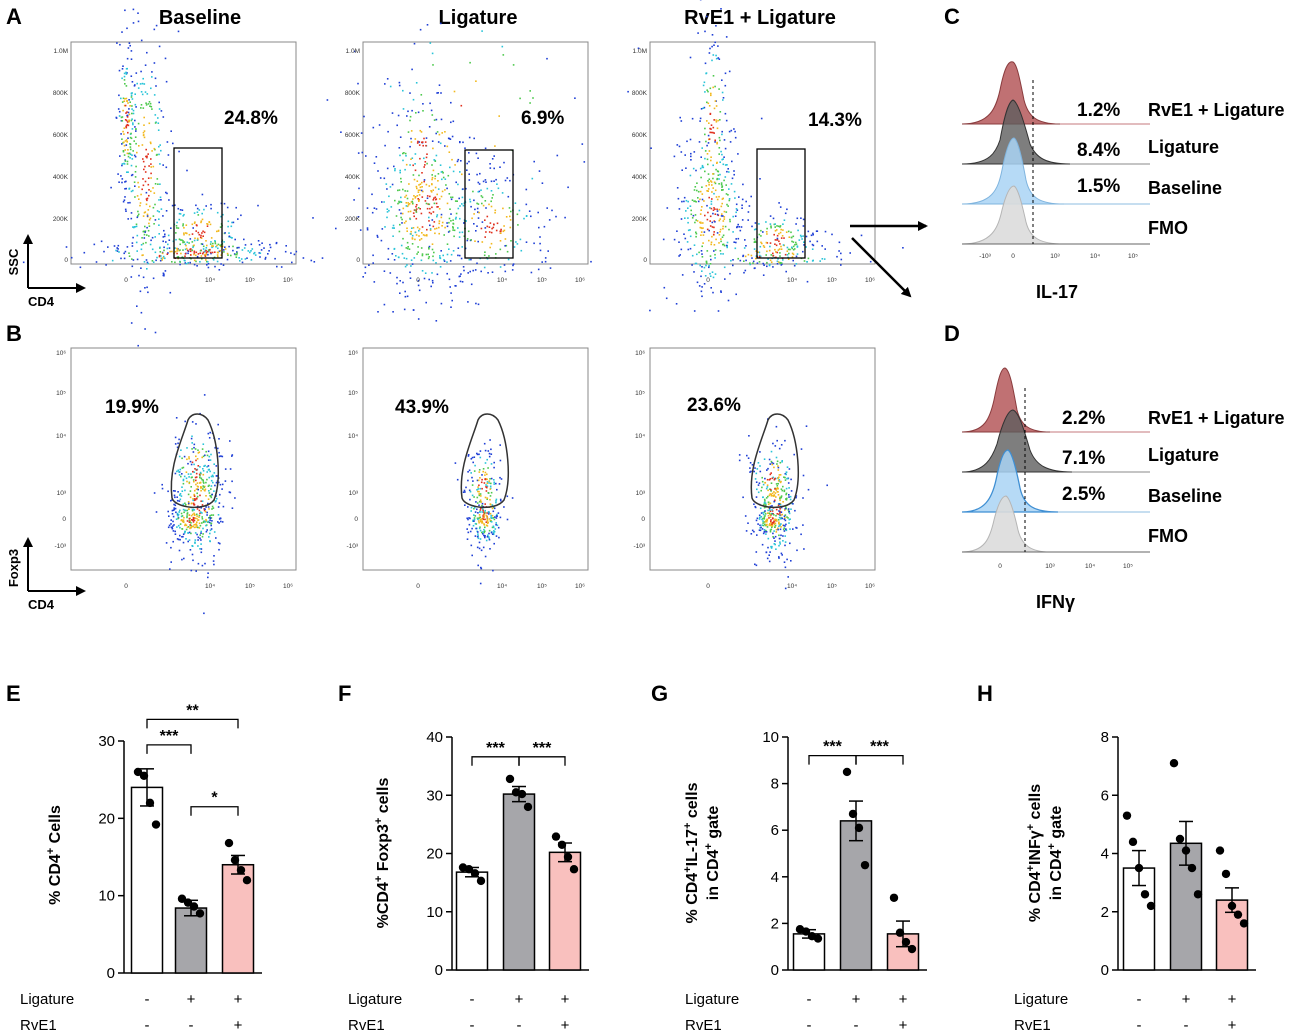 Image resolution: width=1292 pixels, height=1035 pixels. Describe the element at coordinates (1055, 602) in the screenshot. I see `axis-label-ifng: IFNγ` at that location.